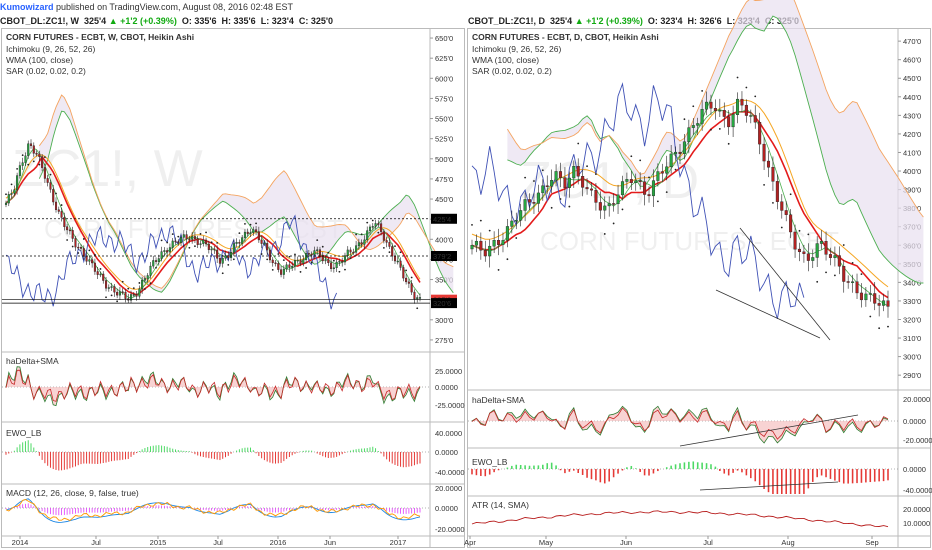 The height and width of the screenshot is (550, 932). I want to click on daily-trendline, so click(785, 284).